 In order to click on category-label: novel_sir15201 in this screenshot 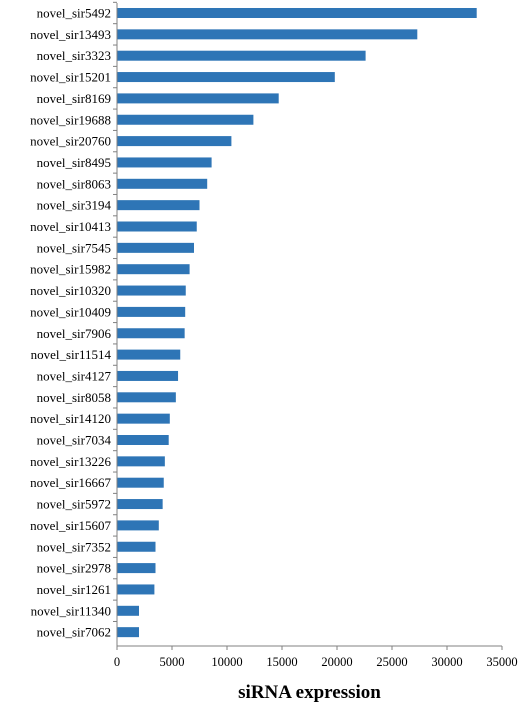, I will do `click(70, 77)`.